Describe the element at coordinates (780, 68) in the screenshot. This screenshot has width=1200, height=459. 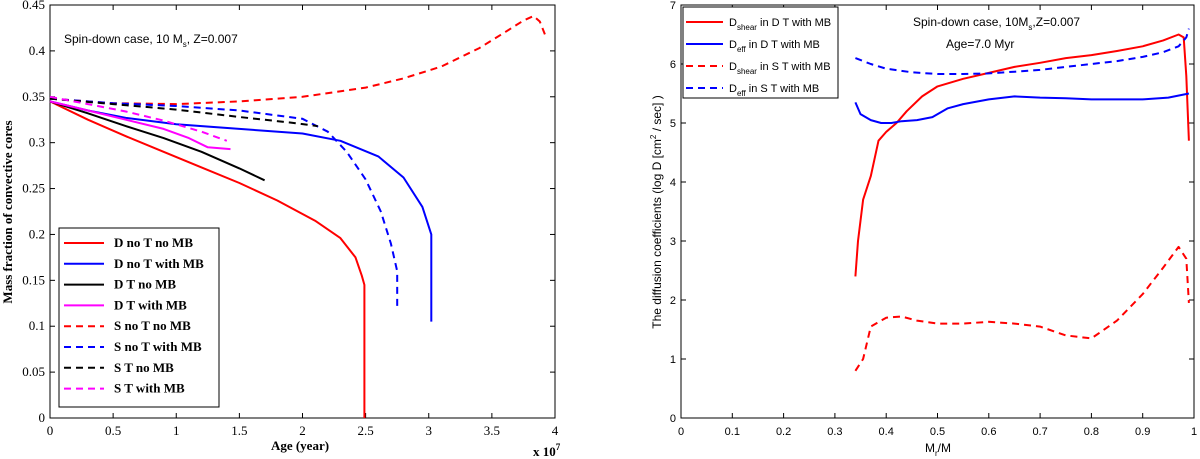
I see `right-legend-label-2: Dshear in S T with MB` at that location.